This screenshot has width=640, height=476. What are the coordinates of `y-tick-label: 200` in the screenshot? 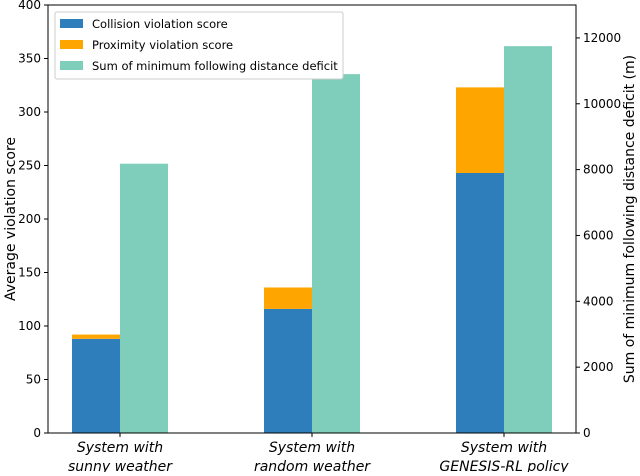 It's located at (29, 219).